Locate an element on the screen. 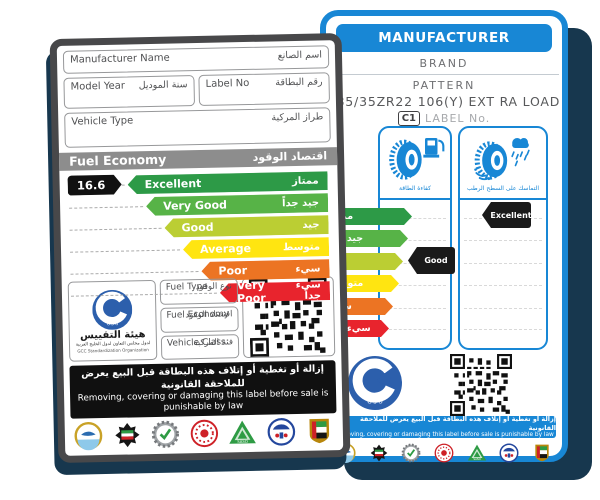 The image size is (600, 500). field-label-ar: رقم البطاقة is located at coordinates (299, 81).